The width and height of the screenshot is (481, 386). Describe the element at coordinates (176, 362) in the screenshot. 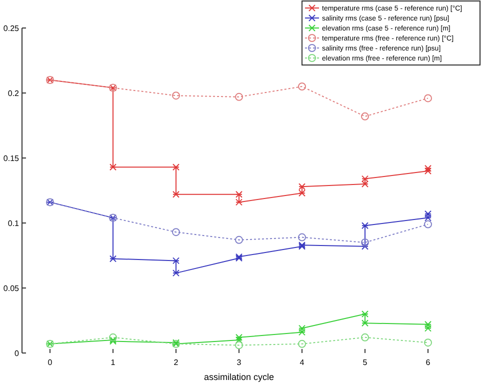

I see `x-tick-label: 2` at that location.